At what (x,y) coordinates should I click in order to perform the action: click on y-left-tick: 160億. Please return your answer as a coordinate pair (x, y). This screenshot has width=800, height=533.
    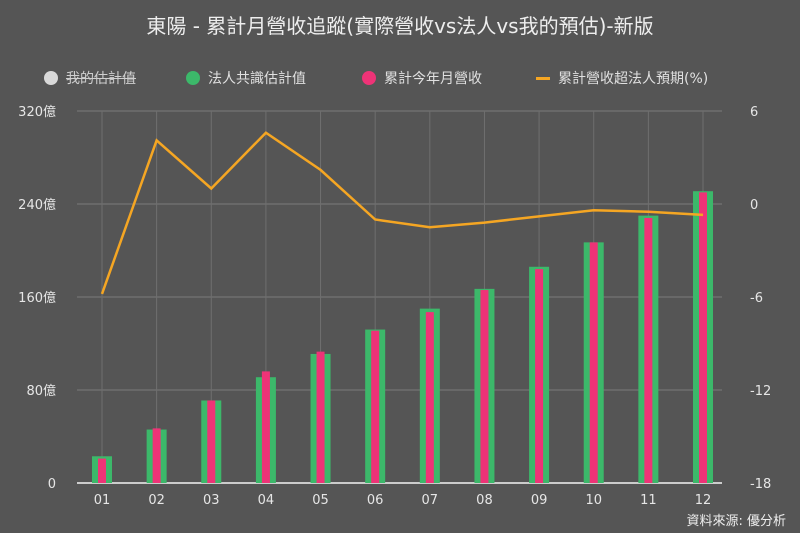
    Looking at the image, I should click on (37, 298).